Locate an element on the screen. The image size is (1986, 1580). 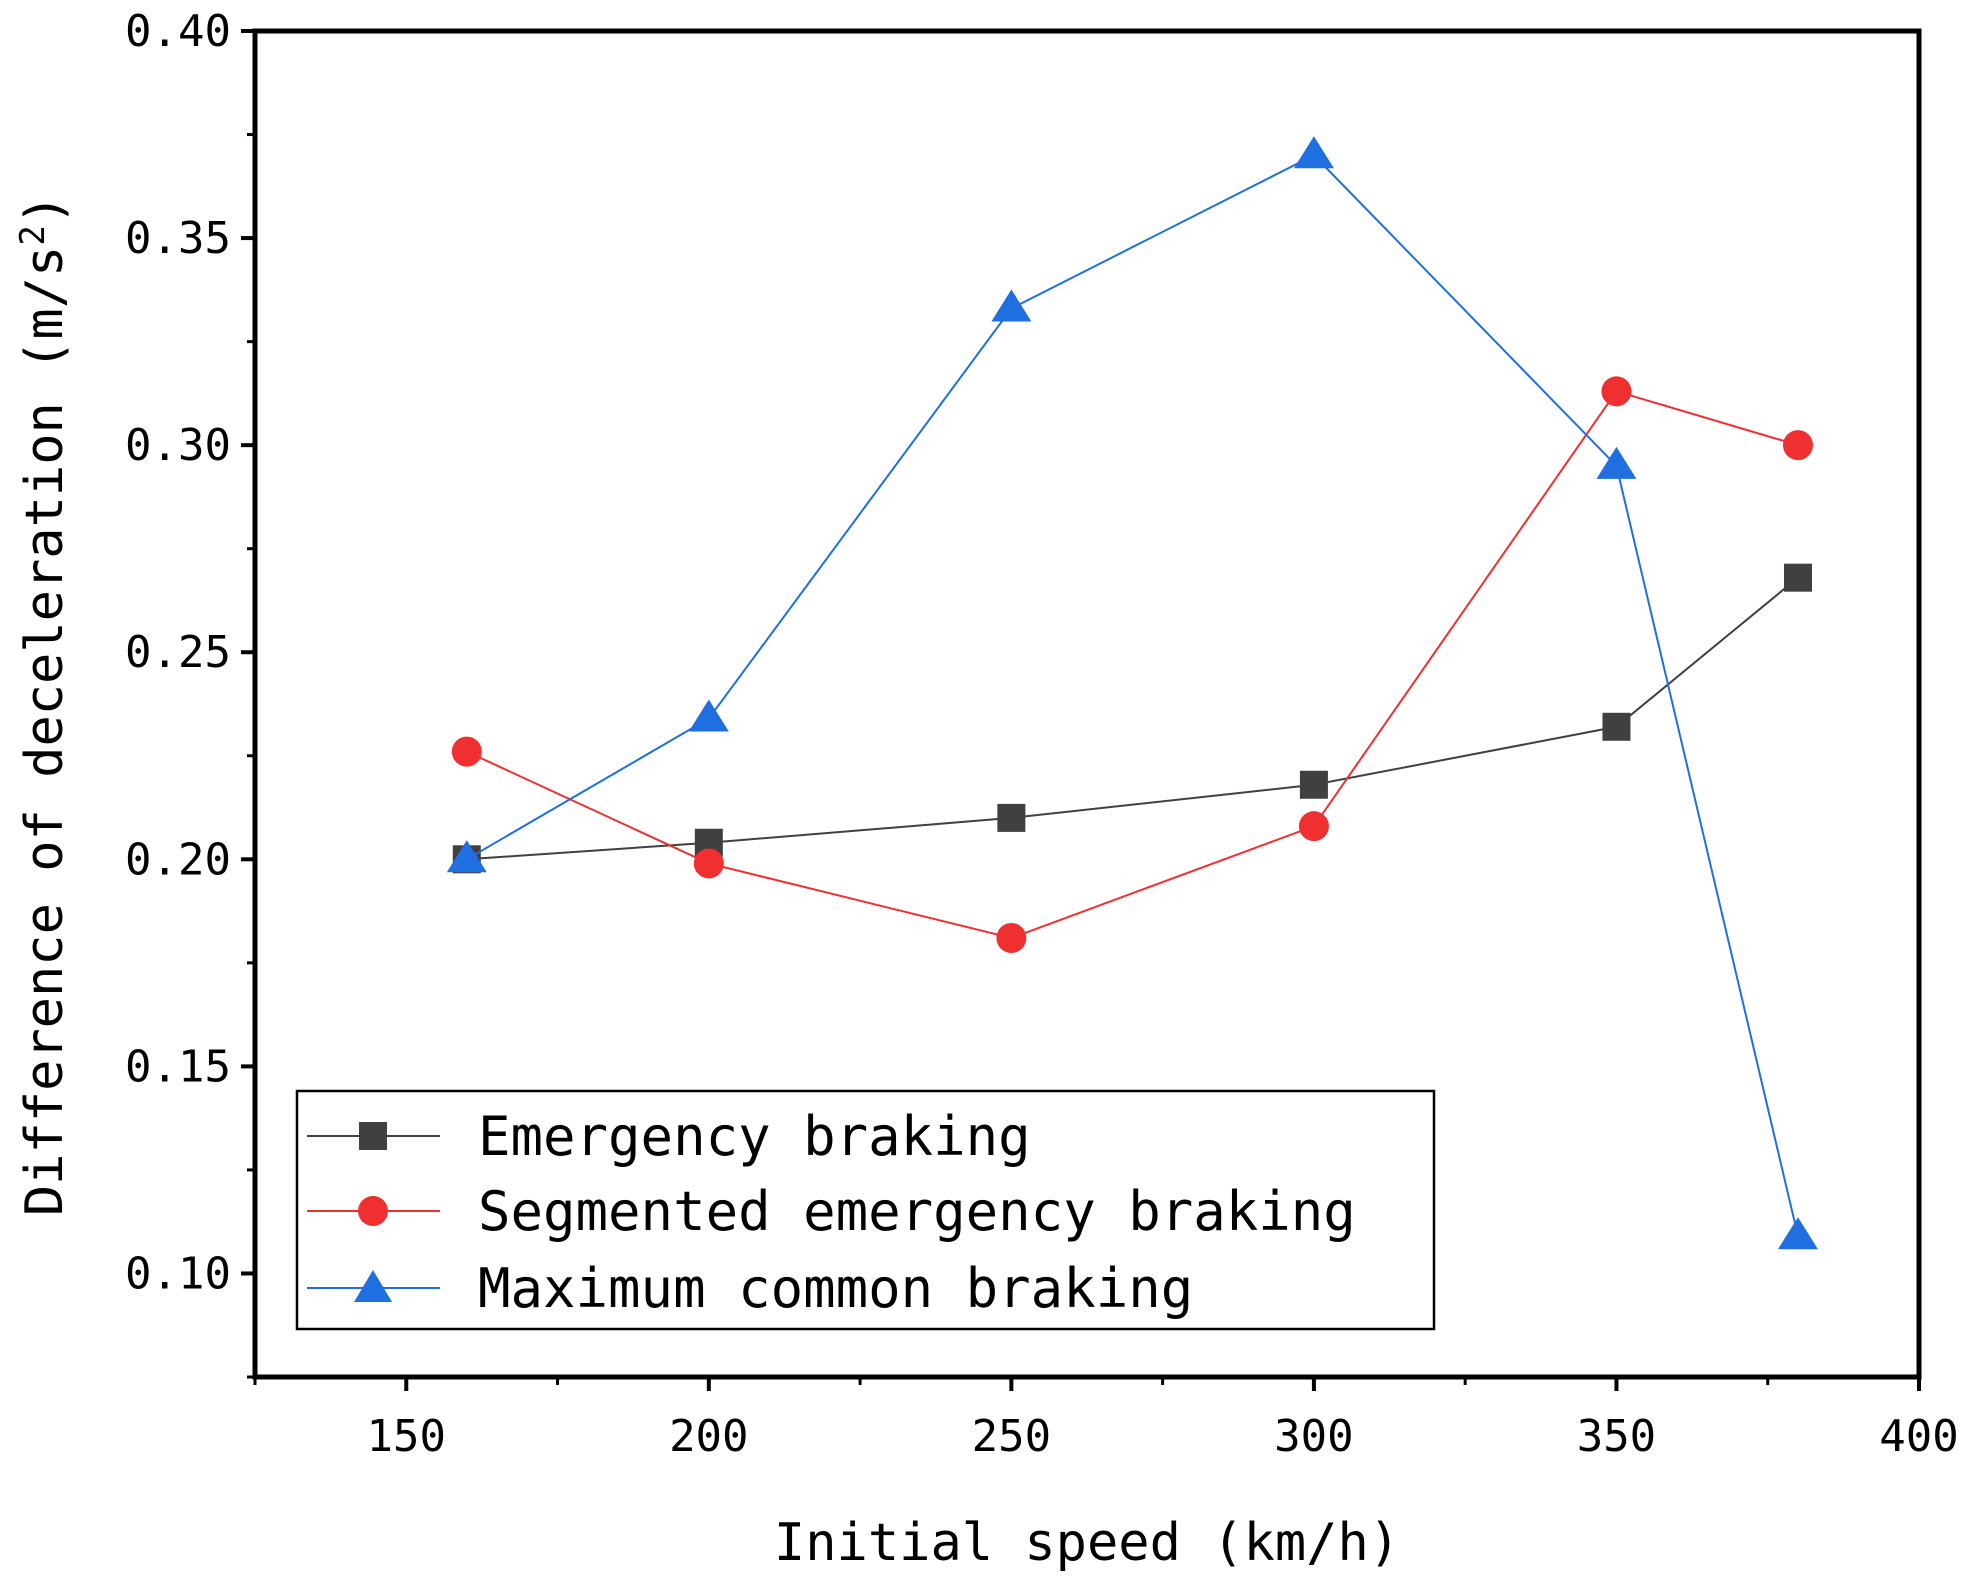
x-tick-label: 350 is located at coordinates (1616, 1436).